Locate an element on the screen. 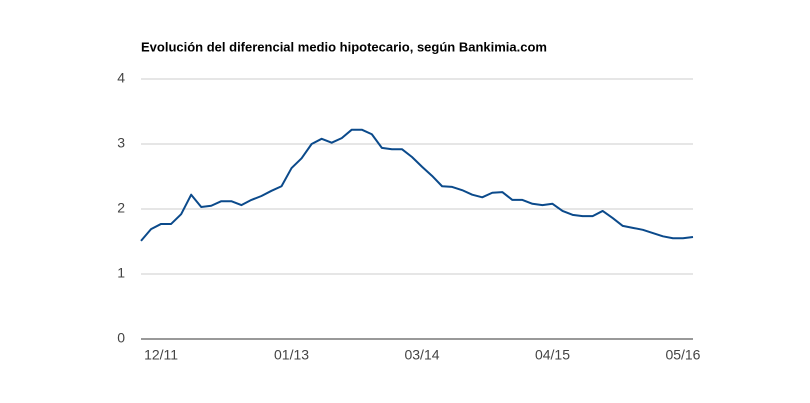 This screenshot has width=810, height=403. x-tick-label: 05/16 is located at coordinates (682, 355).